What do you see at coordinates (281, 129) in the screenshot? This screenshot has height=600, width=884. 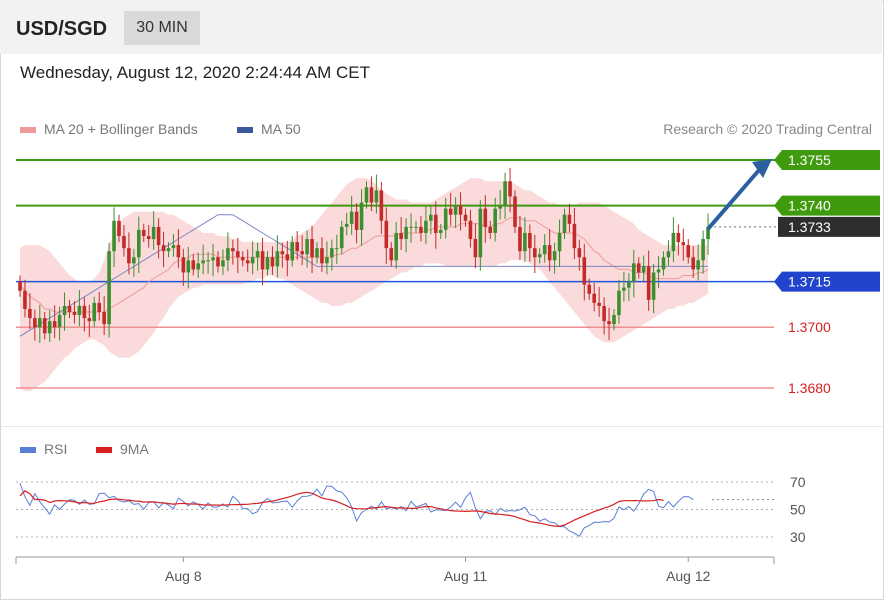 I see `ma50-legend-label: MA 50` at bounding box center [281, 129].